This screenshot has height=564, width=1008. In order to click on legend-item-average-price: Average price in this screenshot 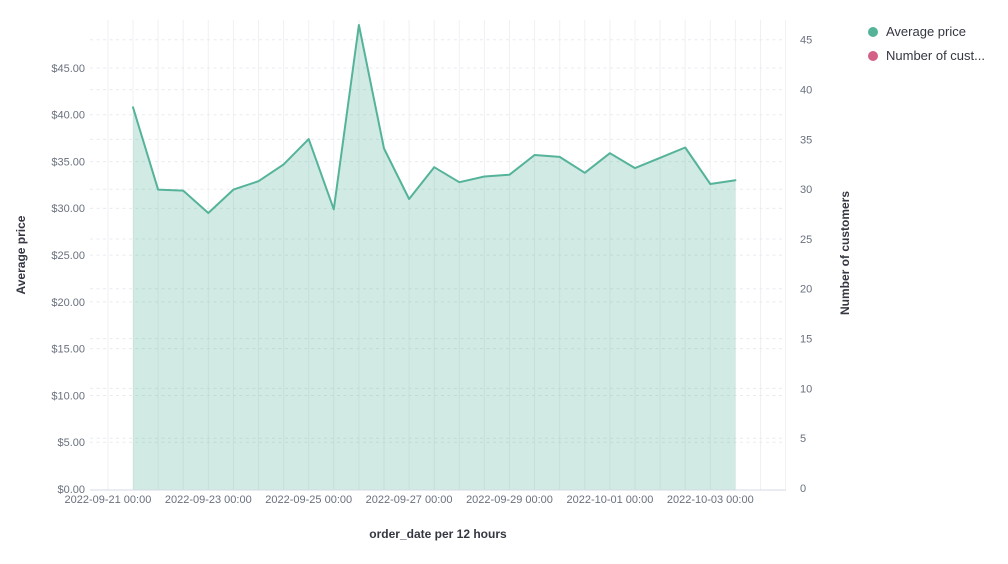, I will do `click(926, 32)`.